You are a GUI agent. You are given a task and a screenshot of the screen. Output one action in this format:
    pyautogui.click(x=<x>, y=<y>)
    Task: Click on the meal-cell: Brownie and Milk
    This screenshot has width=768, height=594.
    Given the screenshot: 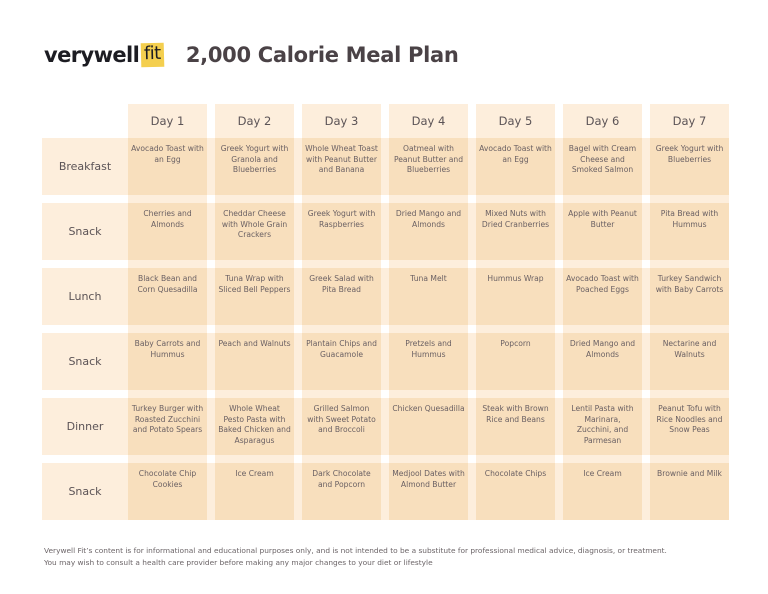 What is the action you would take?
    pyautogui.click(x=689, y=491)
    